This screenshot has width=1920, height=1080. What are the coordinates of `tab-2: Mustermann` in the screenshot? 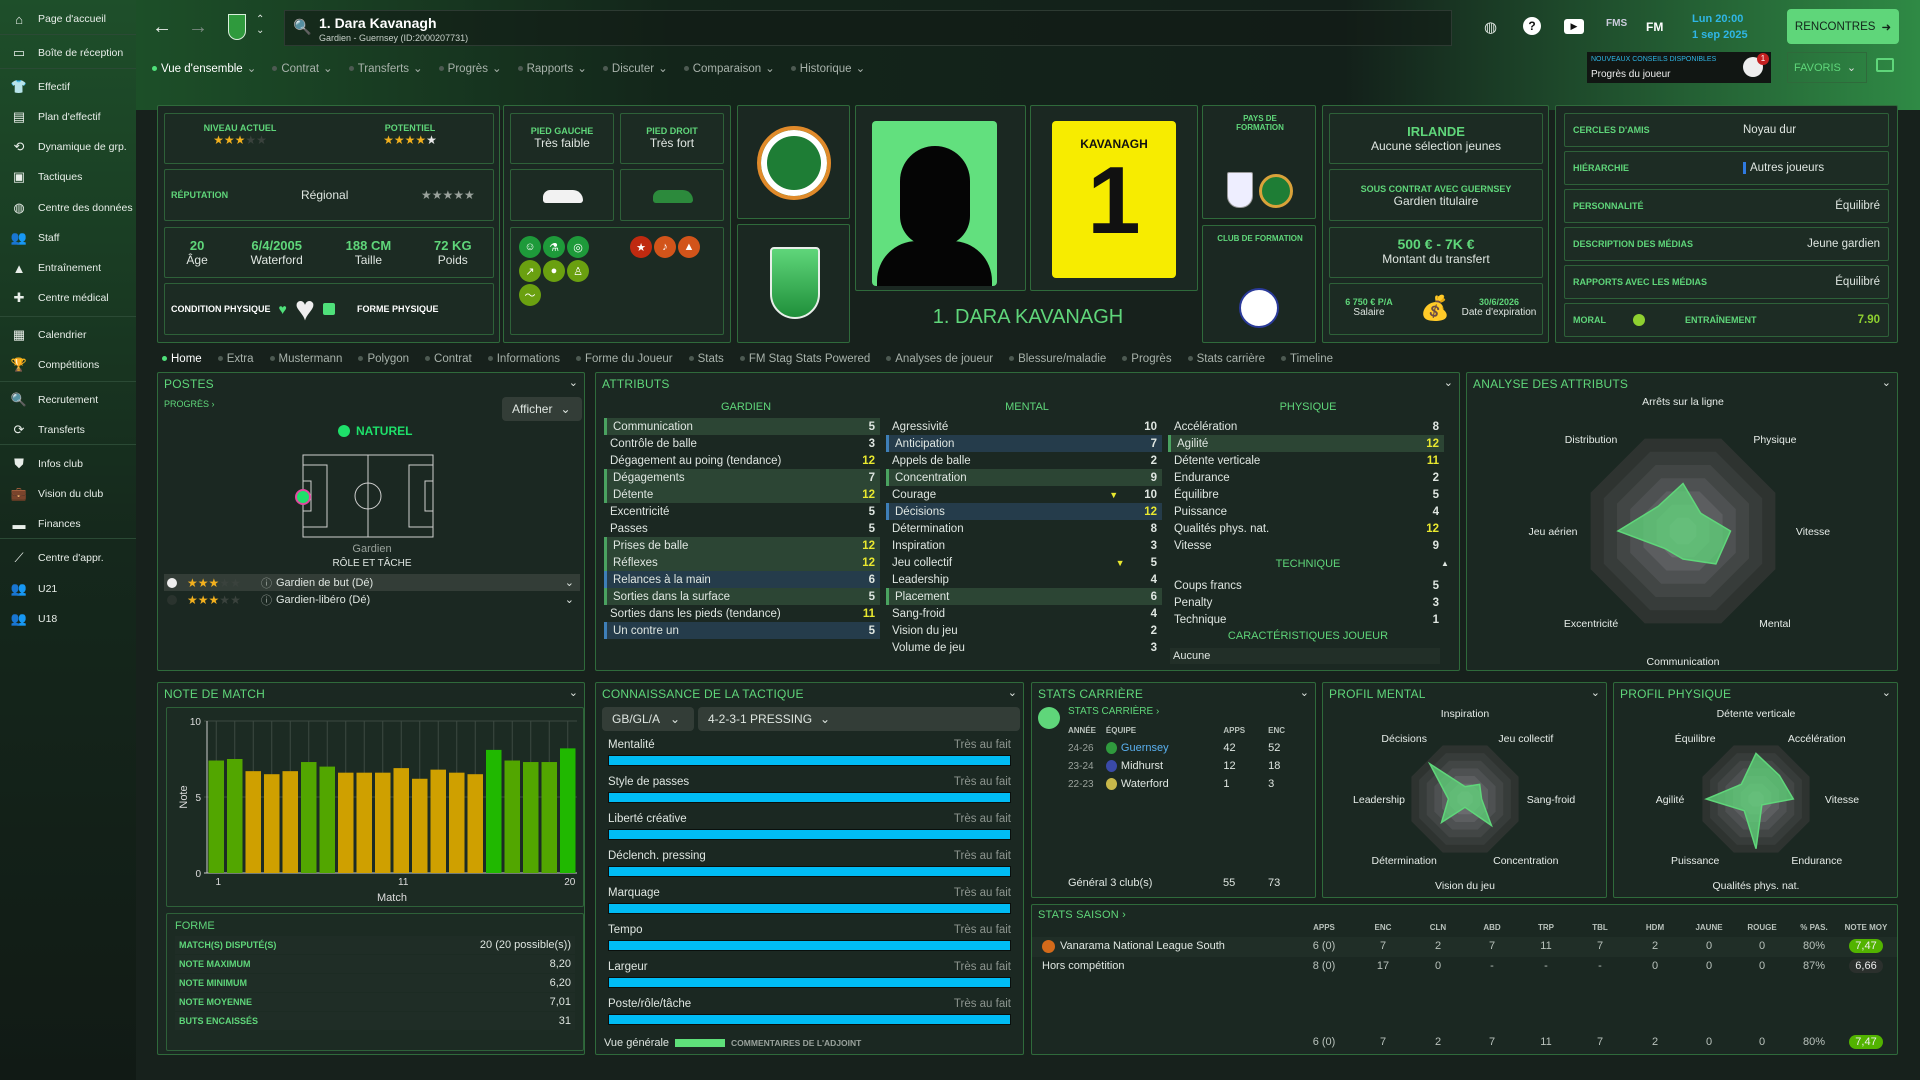 It's located at (305, 359).